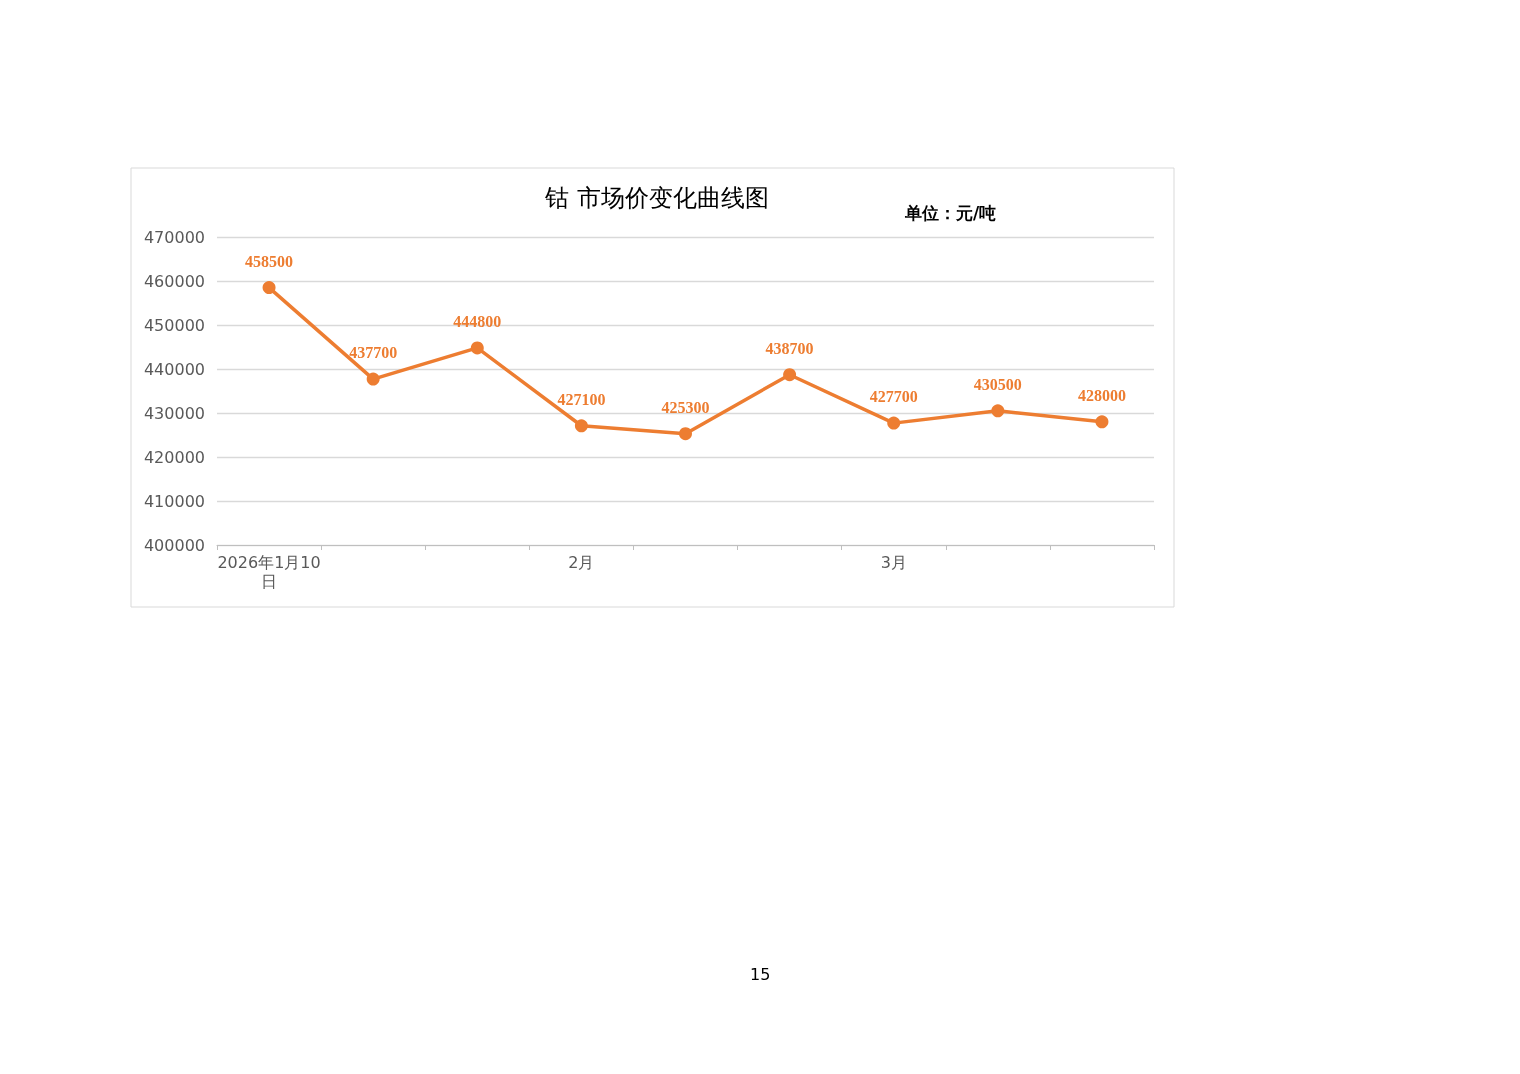 The image size is (1520, 1074). I want to click on x-tick-label: 2月, so click(581, 562).